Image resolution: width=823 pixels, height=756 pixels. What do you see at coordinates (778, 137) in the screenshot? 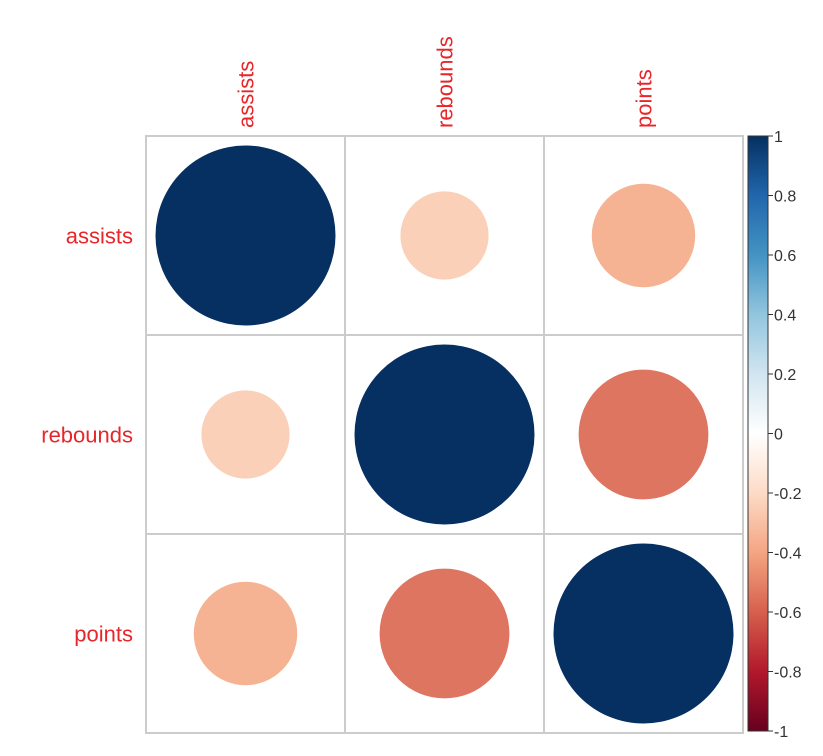
I see `colorbar-tick-label: 1` at bounding box center [778, 137].